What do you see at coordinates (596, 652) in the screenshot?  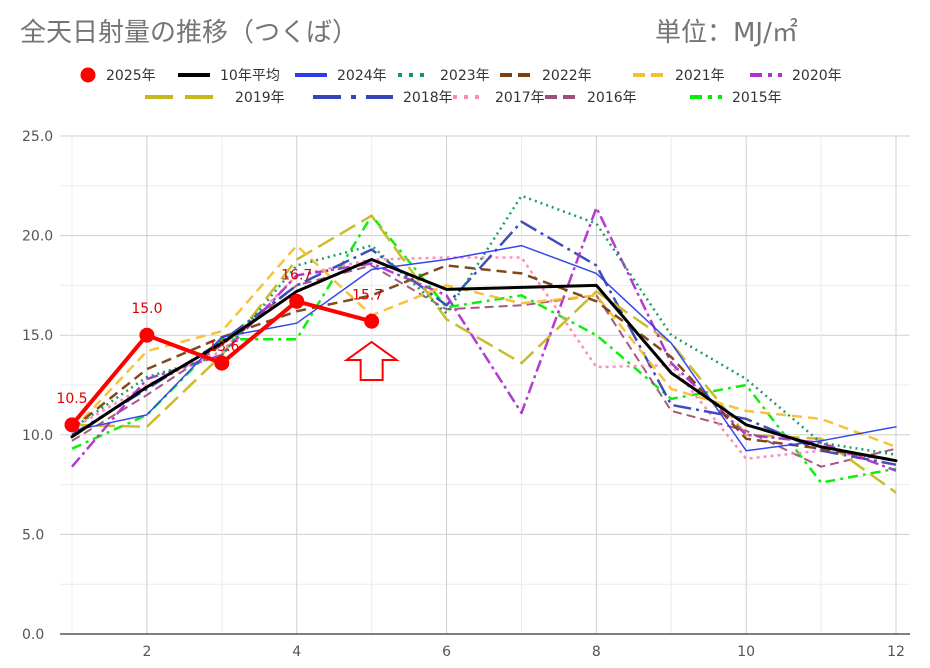 I see `x-tick-label: 8` at bounding box center [596, 652].